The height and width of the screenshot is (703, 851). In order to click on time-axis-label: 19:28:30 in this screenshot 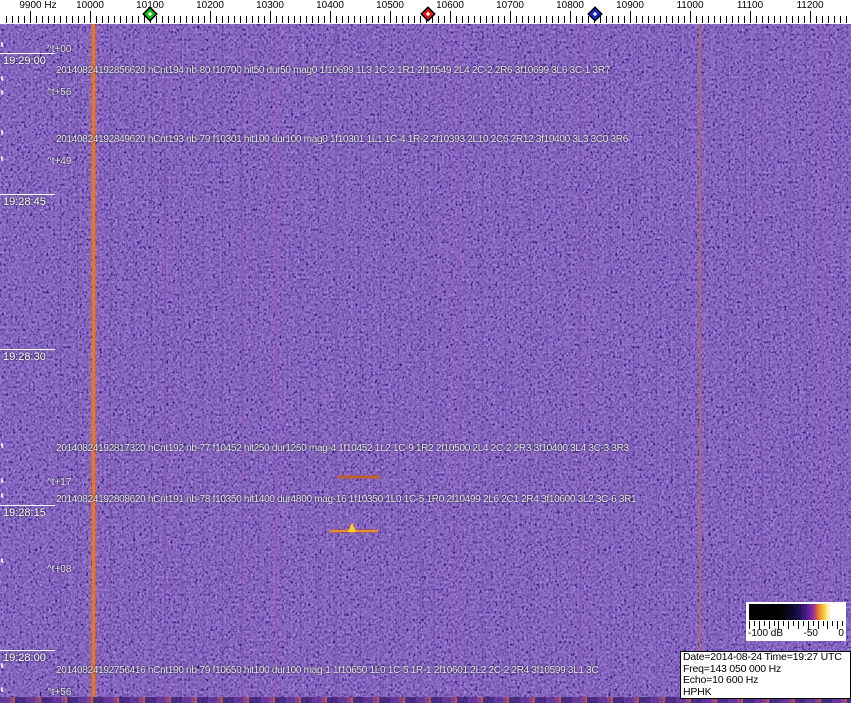, I will do `click(24, 357)`.